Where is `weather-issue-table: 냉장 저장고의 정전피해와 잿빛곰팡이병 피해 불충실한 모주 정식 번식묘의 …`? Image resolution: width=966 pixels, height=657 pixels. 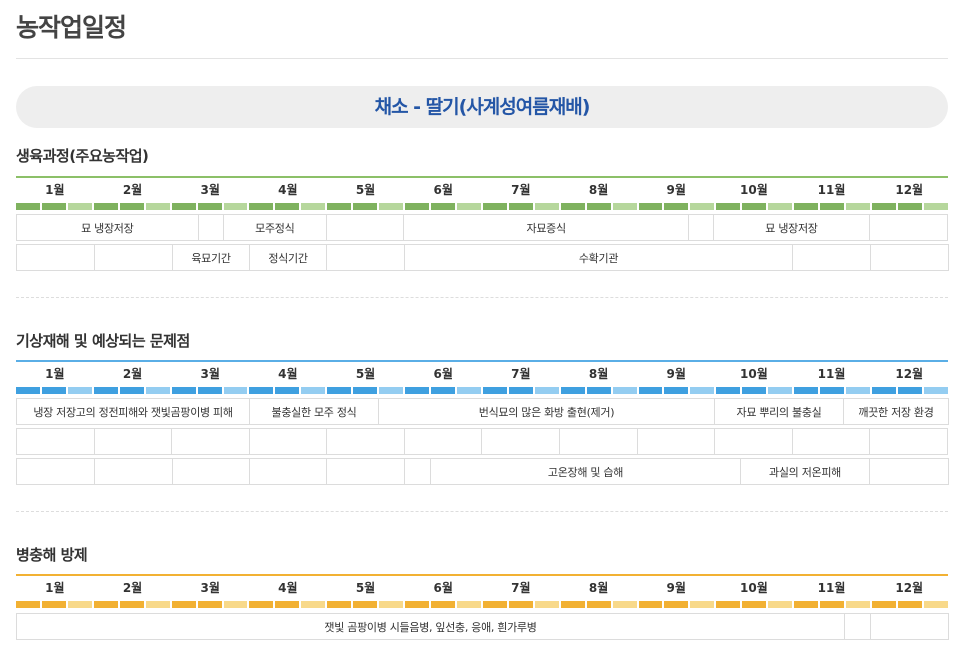 weather-issue-table: 냉장 저장고의 정전피해와 잿빛곰팡이병 피해 불충실한 모주 정식 번식묘의 … is located at coordinates (482, 411).